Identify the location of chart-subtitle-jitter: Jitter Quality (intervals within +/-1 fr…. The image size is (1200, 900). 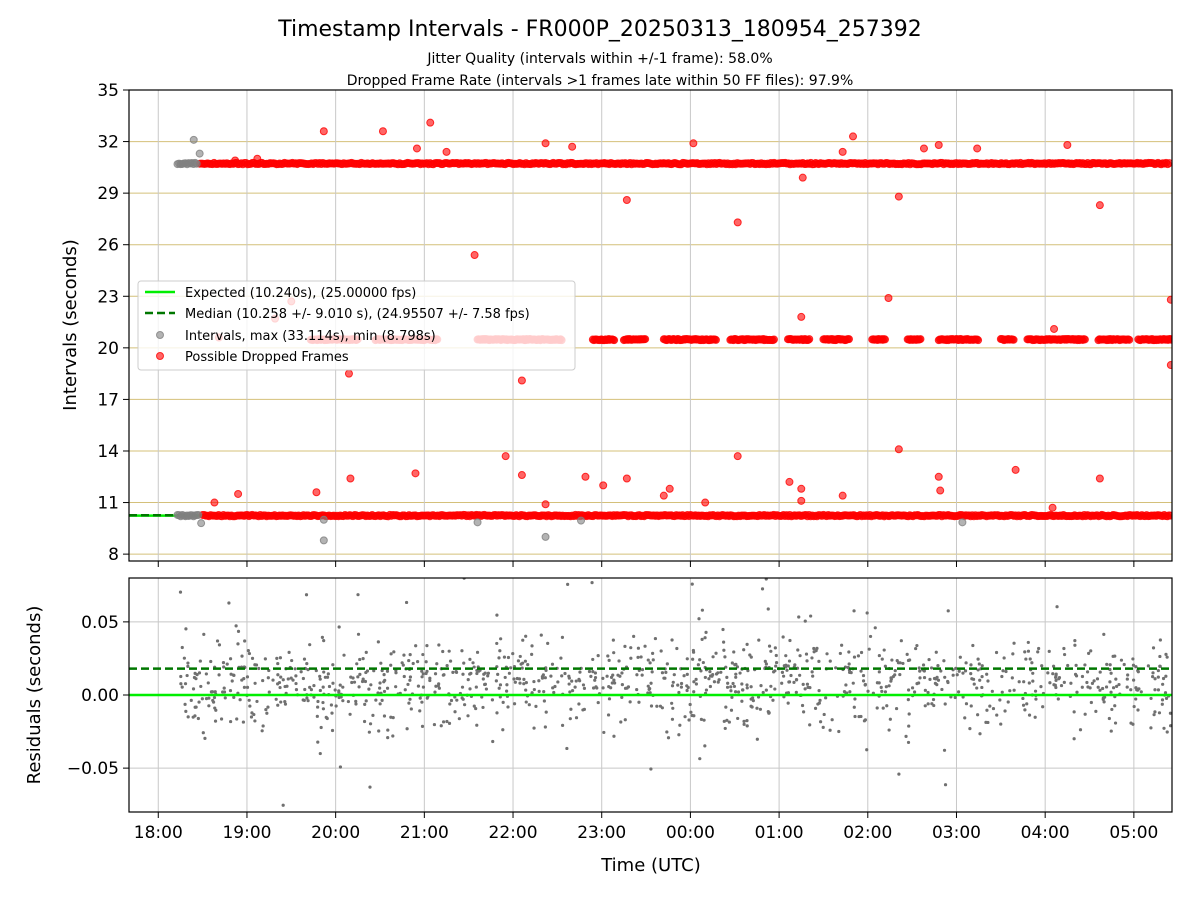
(599, 59).